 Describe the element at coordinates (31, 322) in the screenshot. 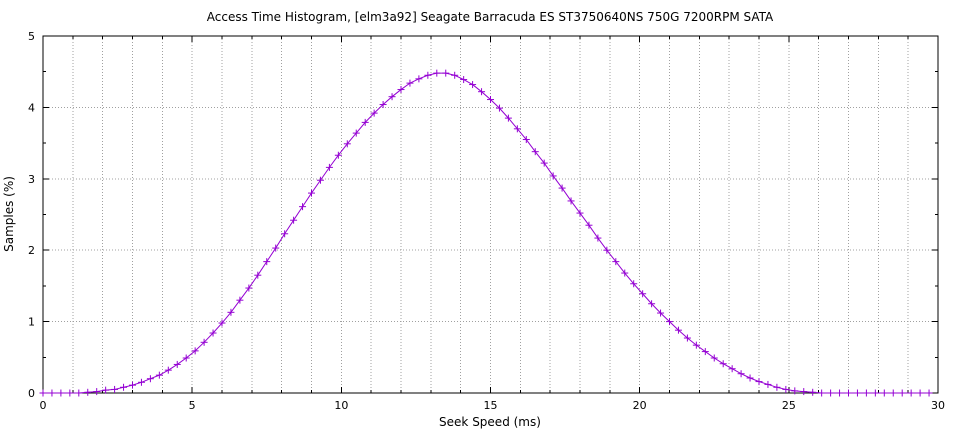

I see `y-tick-label: 1` at that location.